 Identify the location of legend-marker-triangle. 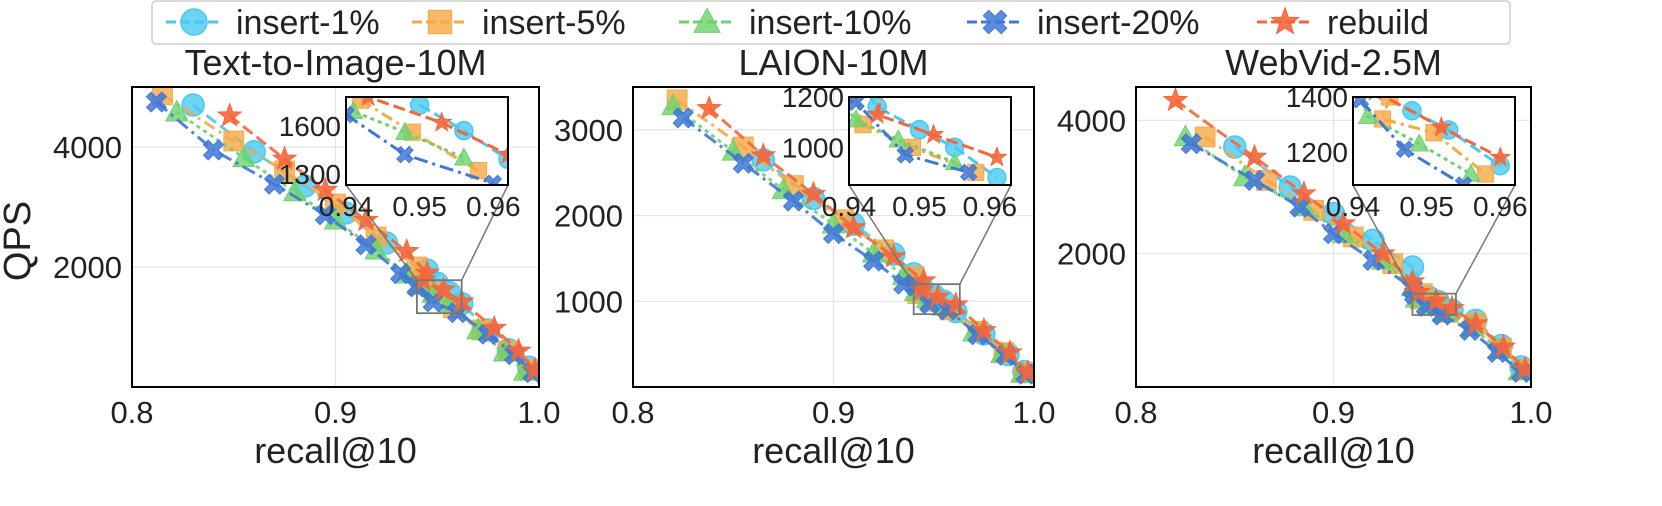
(707, 20).